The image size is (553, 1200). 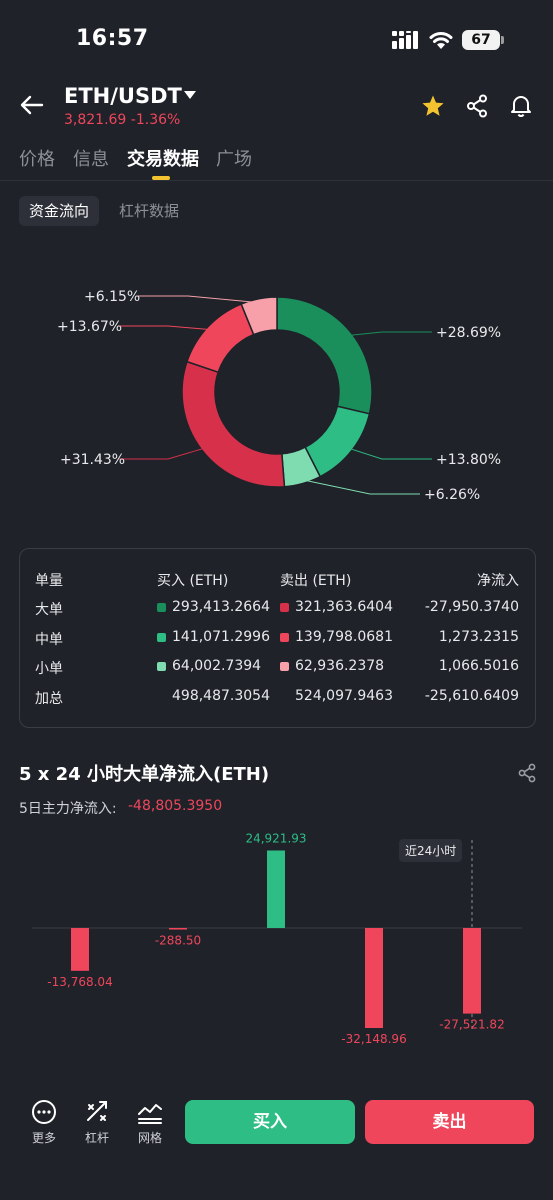 What do you see at coordinates (344, 696) in the screenshot?
I see `table-row-total-sell: 524,097.9463` at bounding box center [344, 696].